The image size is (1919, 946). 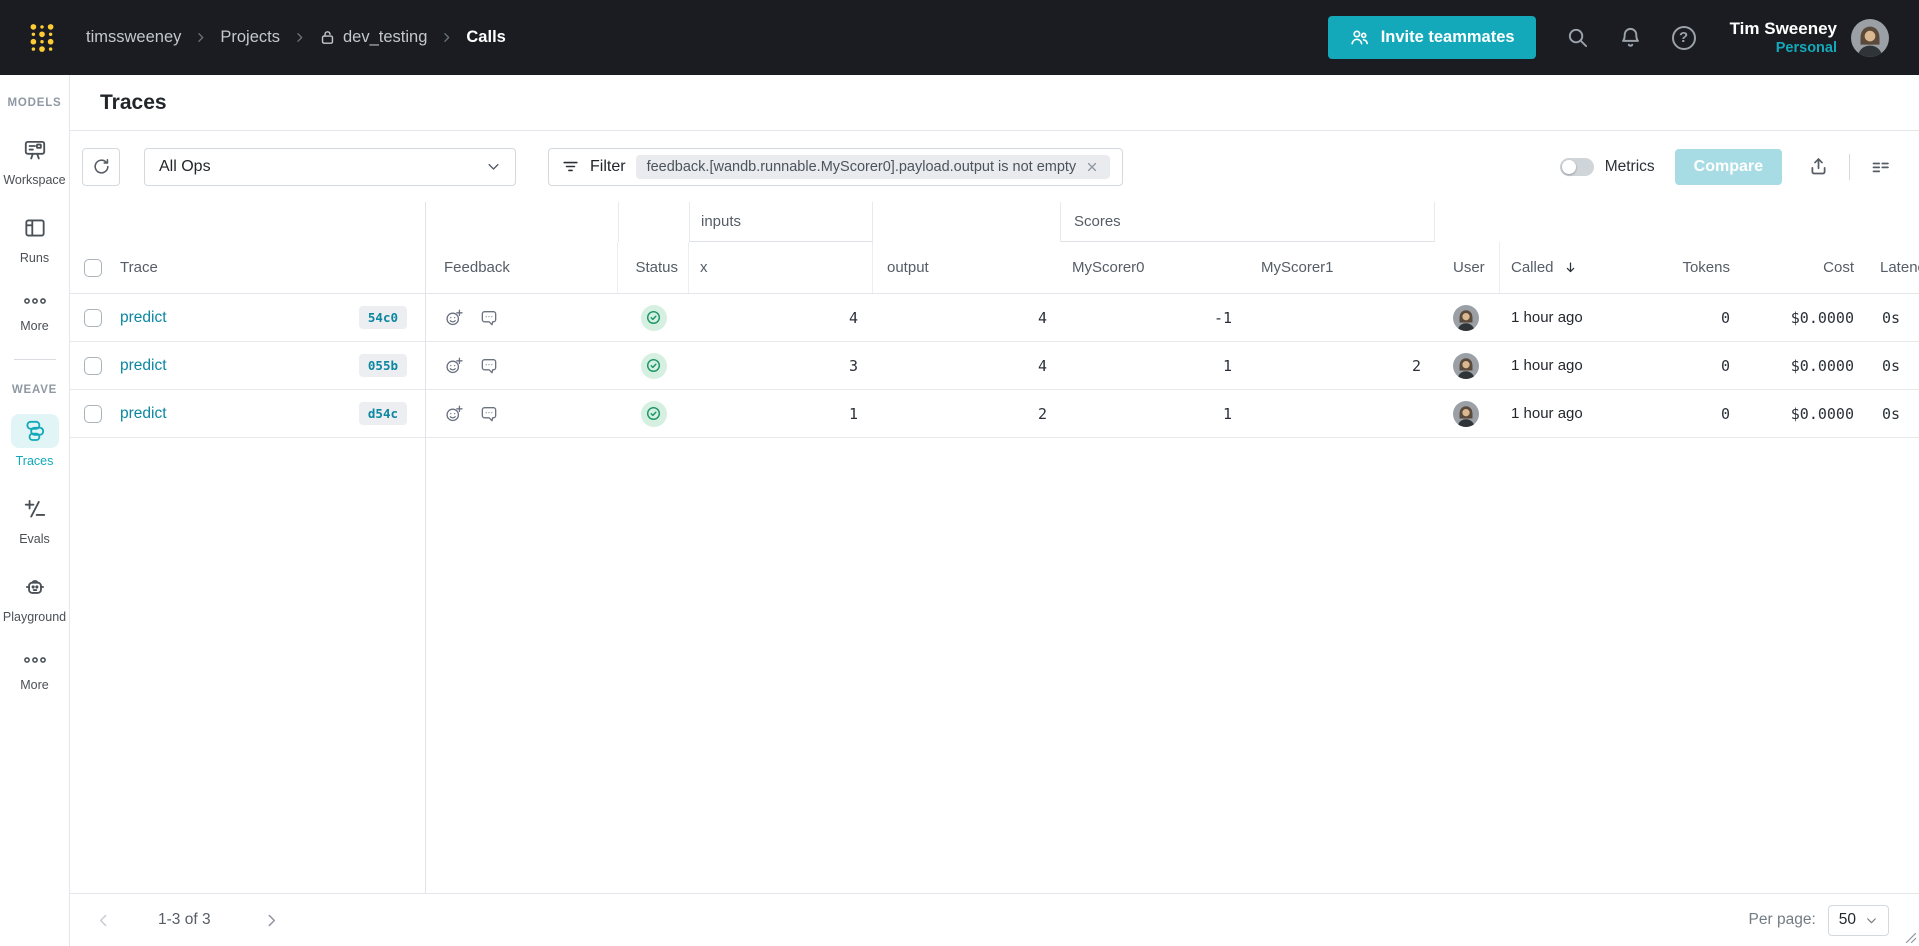 I want to click on breadcrumb-project: dev_testing, so click(x=373, y=37).